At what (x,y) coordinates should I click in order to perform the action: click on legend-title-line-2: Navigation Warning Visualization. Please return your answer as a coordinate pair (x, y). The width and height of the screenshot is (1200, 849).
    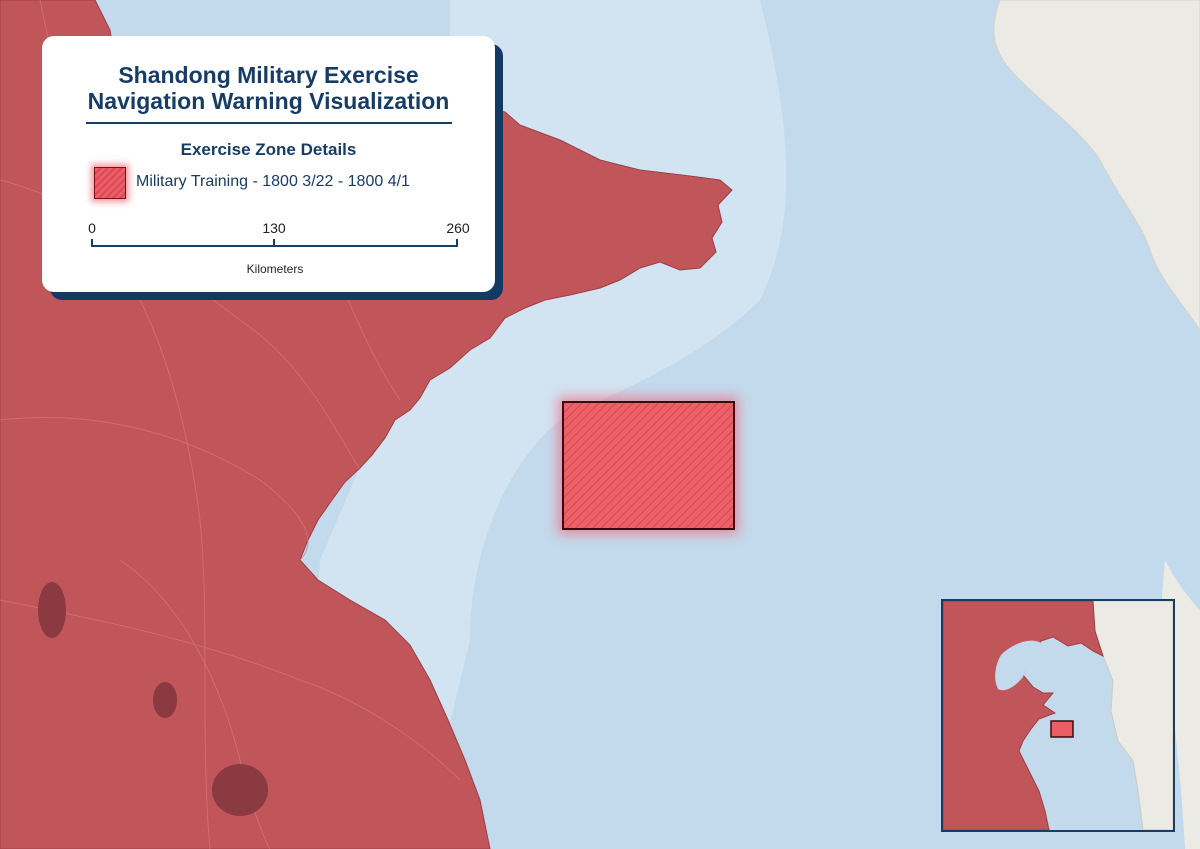
    Looking at the image, I should click on (268, 101).